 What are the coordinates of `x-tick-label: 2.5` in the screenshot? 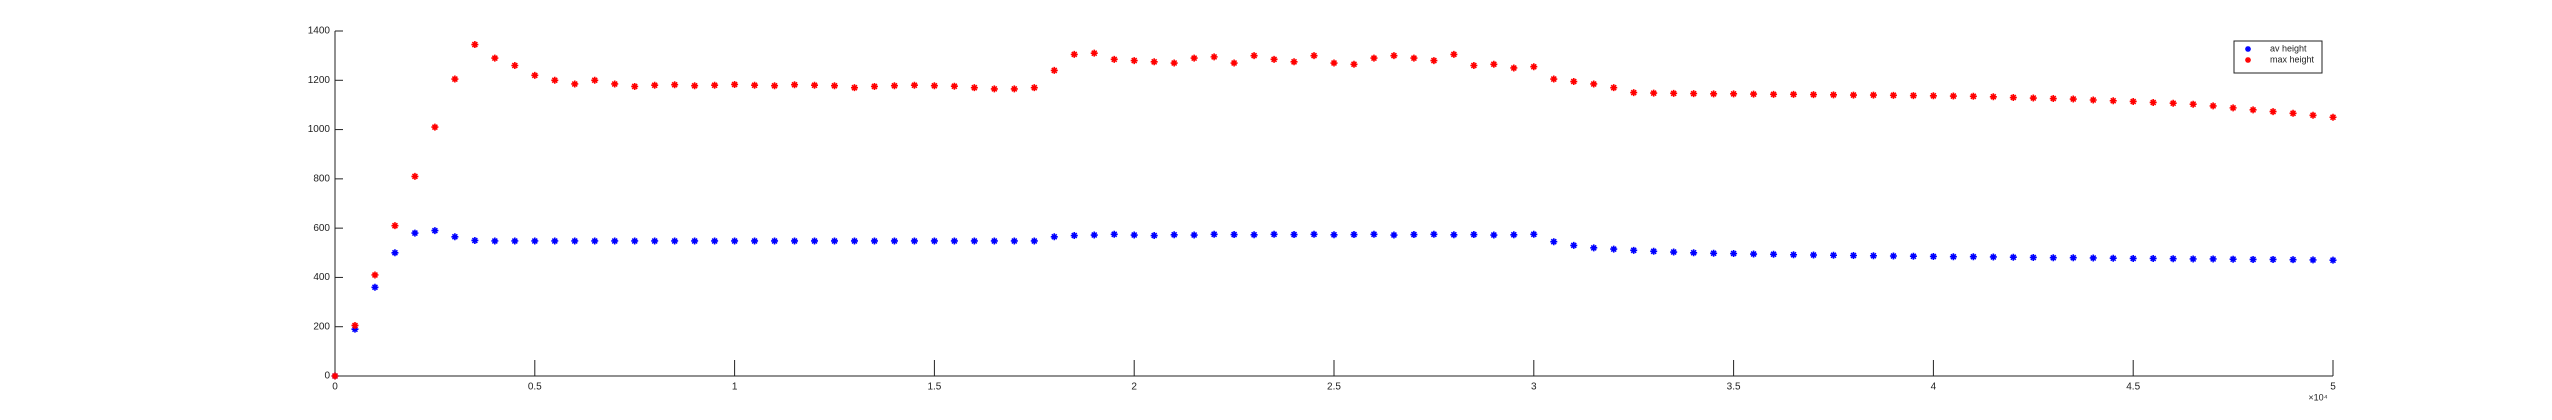 It's located at (1334, 387).